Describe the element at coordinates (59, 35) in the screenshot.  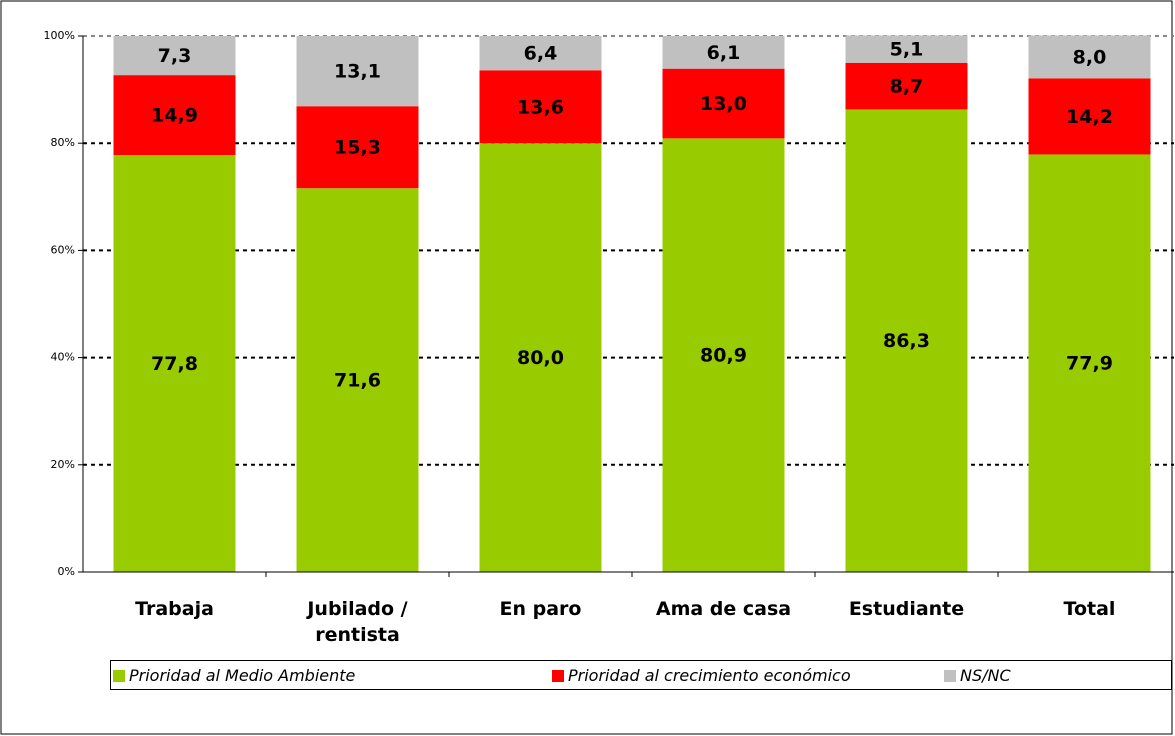
I see `y-tick-label: 100%` at that location.